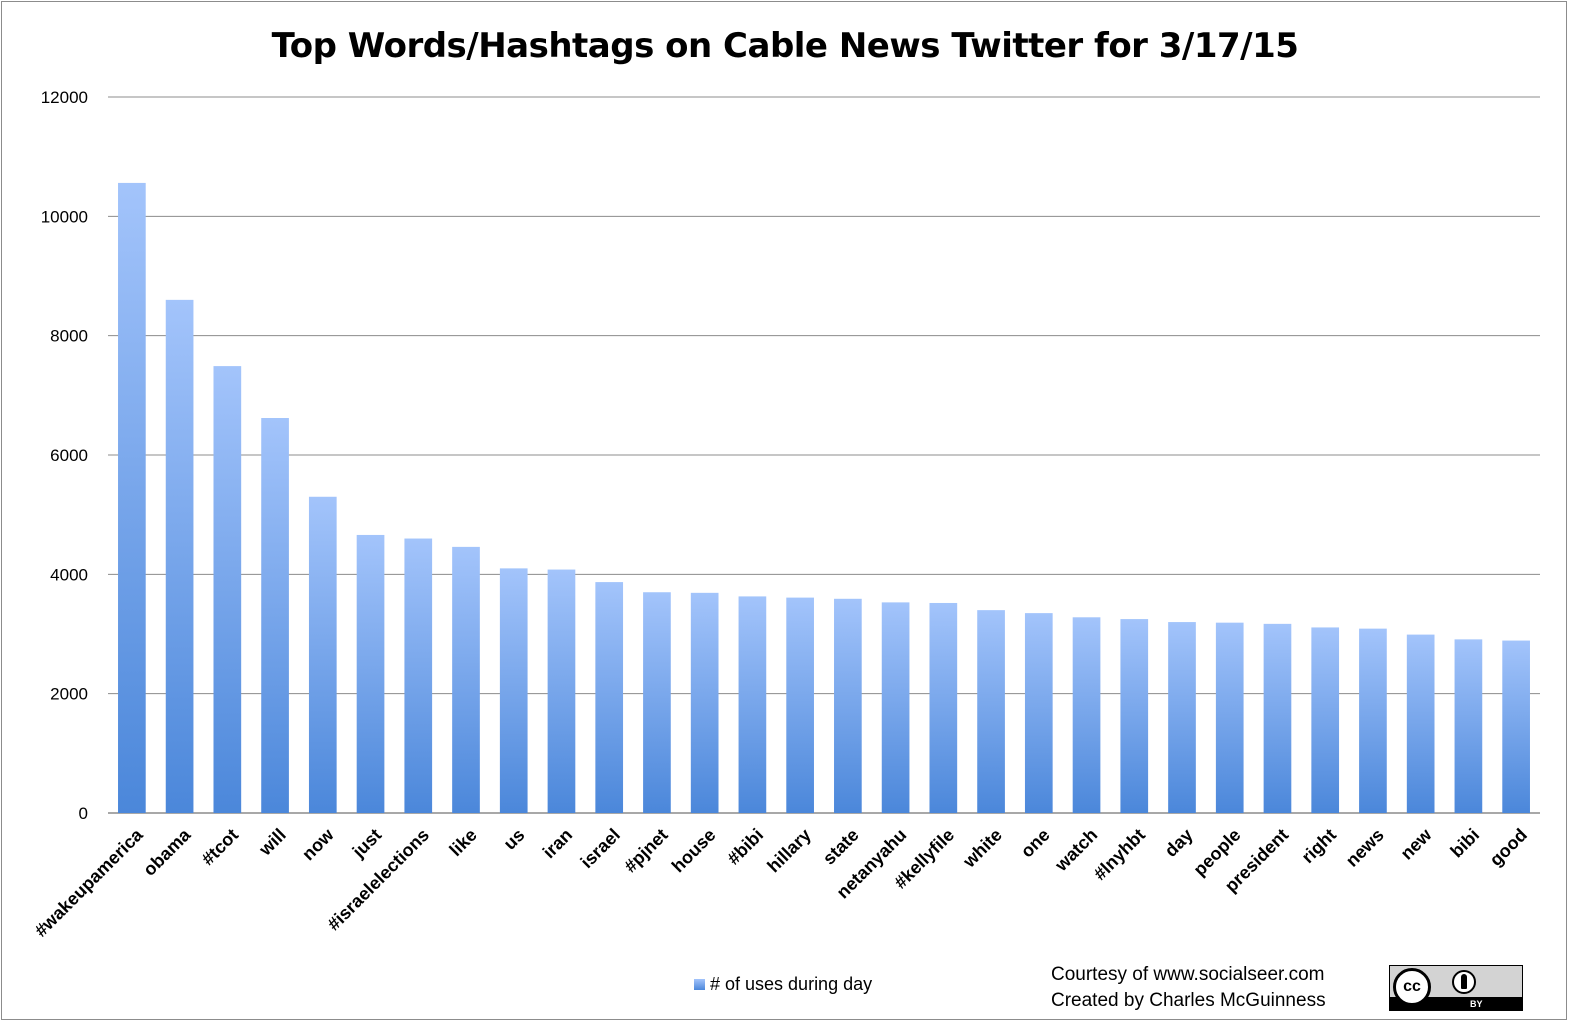  Describe the element at coordinates (800, 705) in the screenshot. I see `bar-hillary` at that location.